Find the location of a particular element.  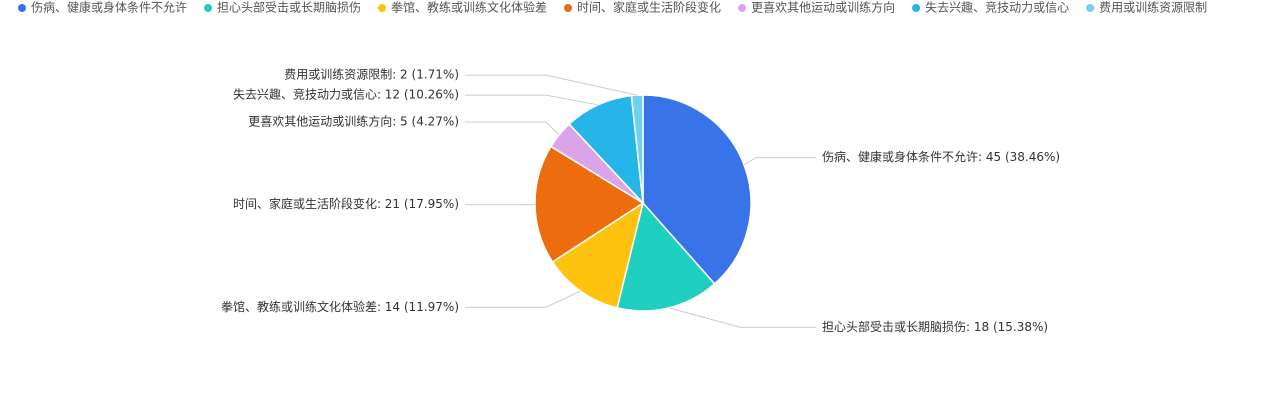

legend-item: 更喜欢其他运动或训练方向 is located at coordinates (816, 7).